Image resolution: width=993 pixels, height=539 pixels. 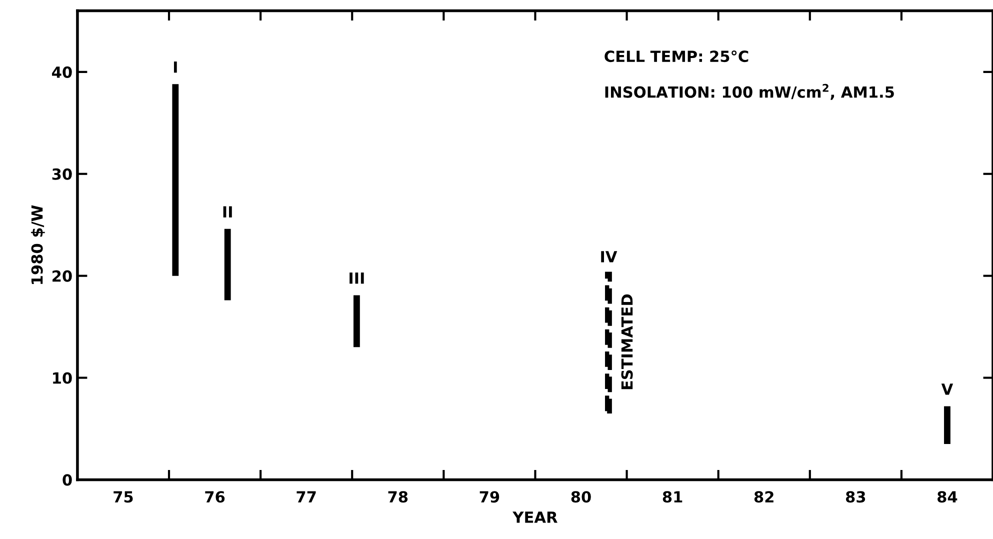 What do you see at coordinates (37, 244) in the screenshot?
I see `y-axis-title: 1980 $/W` at bounding box center [37, 244].